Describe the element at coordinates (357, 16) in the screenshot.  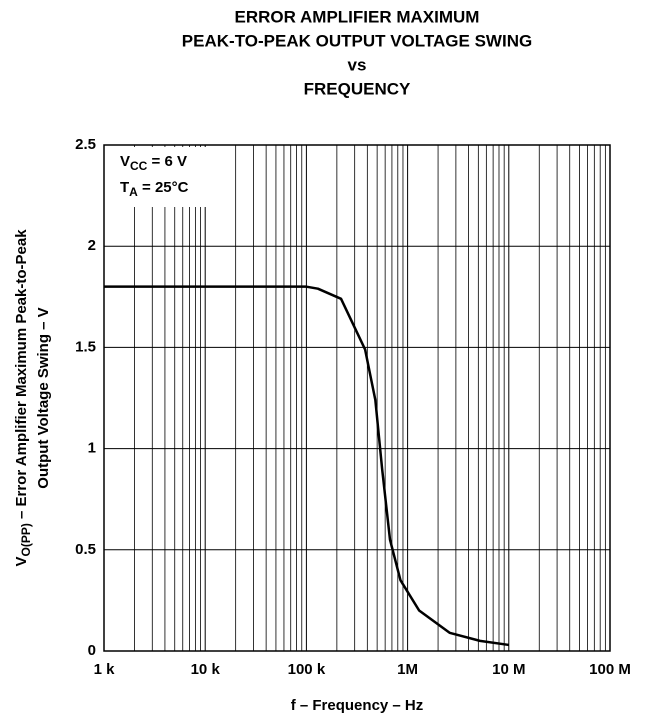
I see `chart-title: ERROR AMPLIFIER MAXIMUM` at that location.